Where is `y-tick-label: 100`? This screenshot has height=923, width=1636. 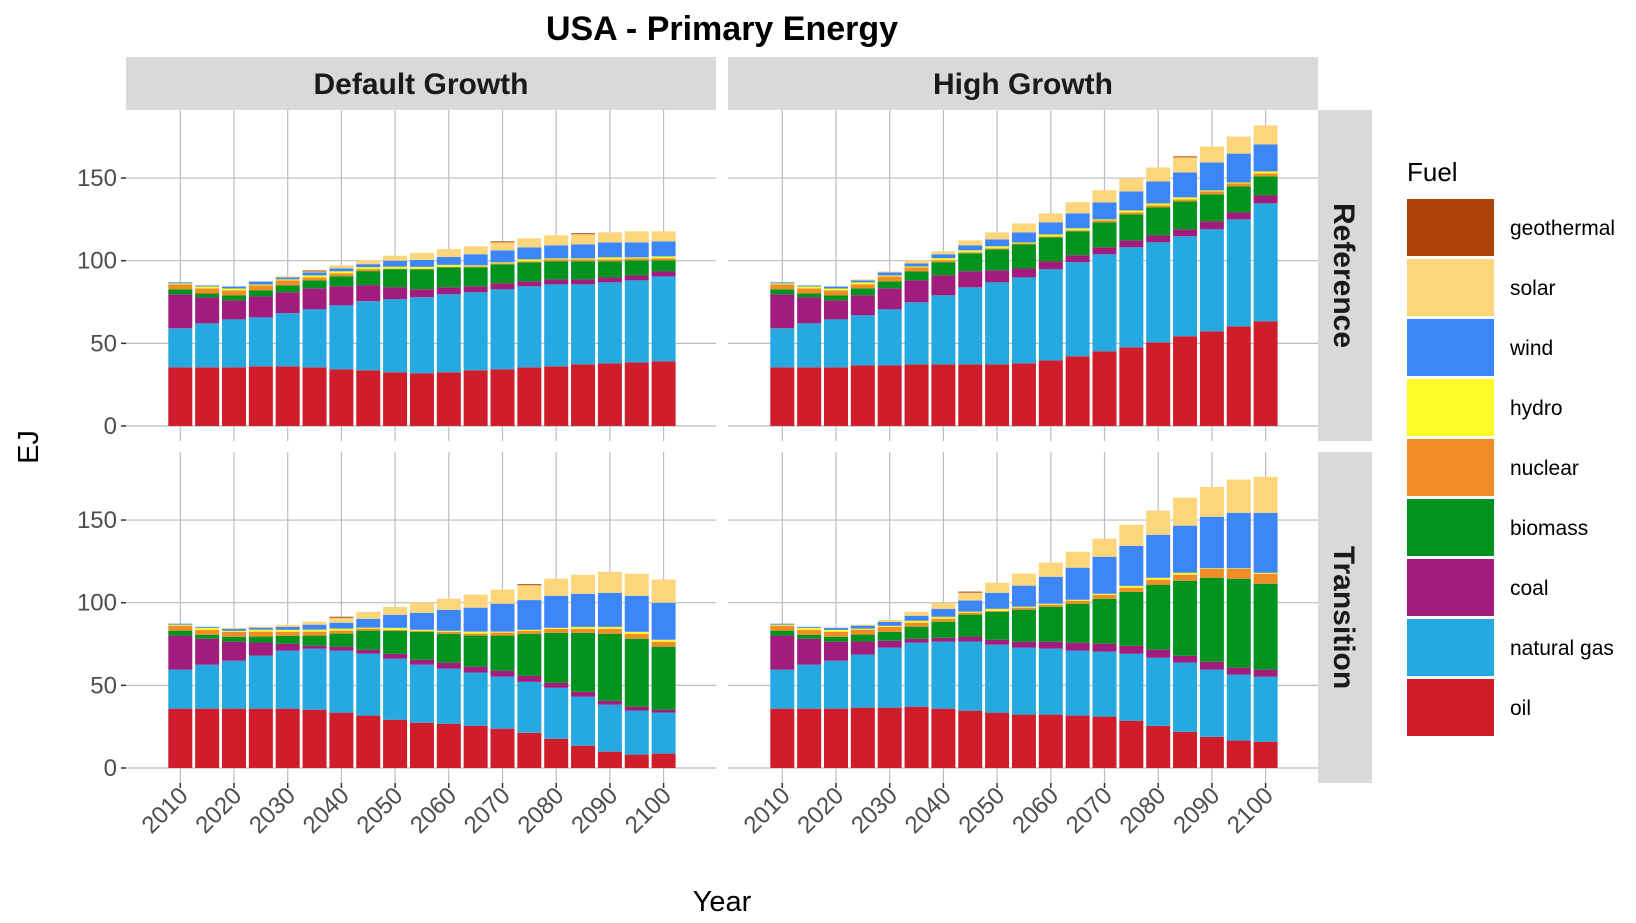 y-tick-label: 100 is located at coordinates (97, 261).